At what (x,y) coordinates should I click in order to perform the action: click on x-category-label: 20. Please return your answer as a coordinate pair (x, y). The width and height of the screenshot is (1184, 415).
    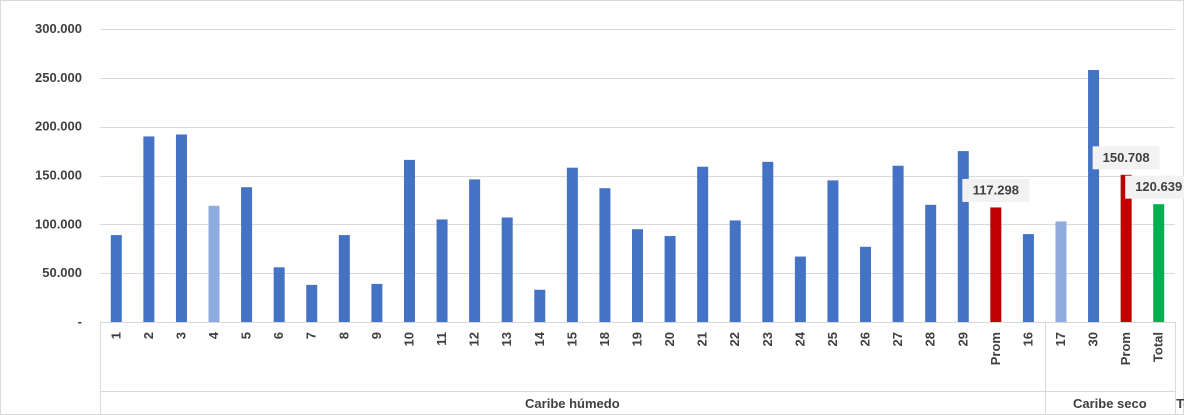
    Looking at the image, I should click on (669, 339).